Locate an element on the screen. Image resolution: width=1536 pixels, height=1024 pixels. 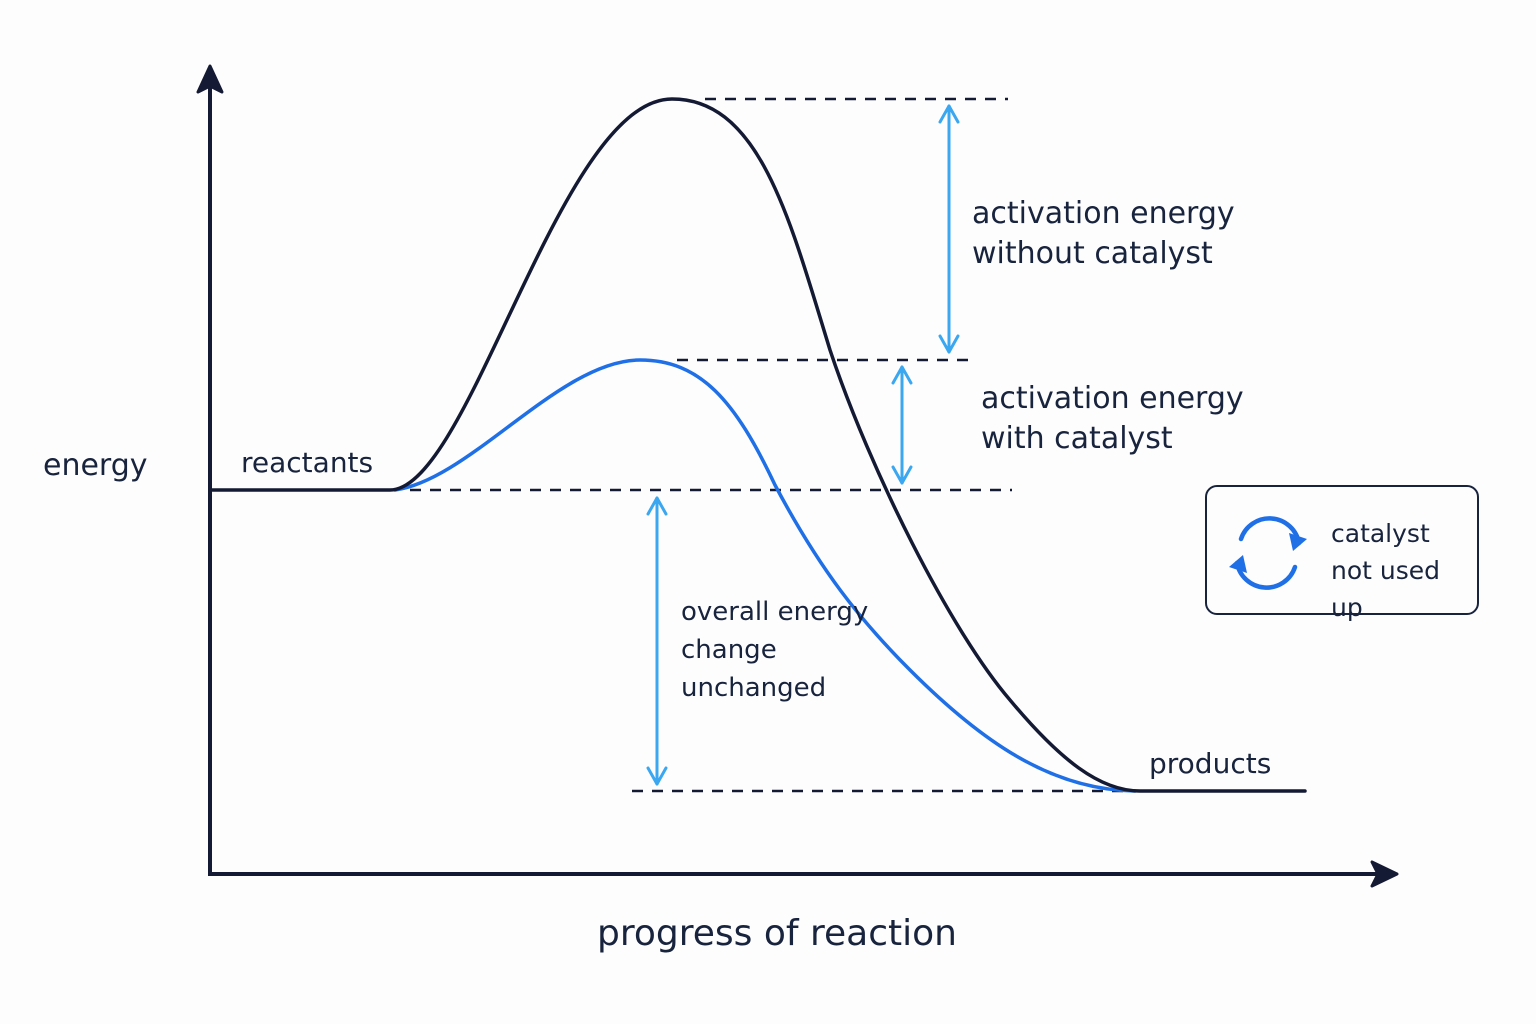
label-line: without catalyst is located at coordinates (1092, 253).